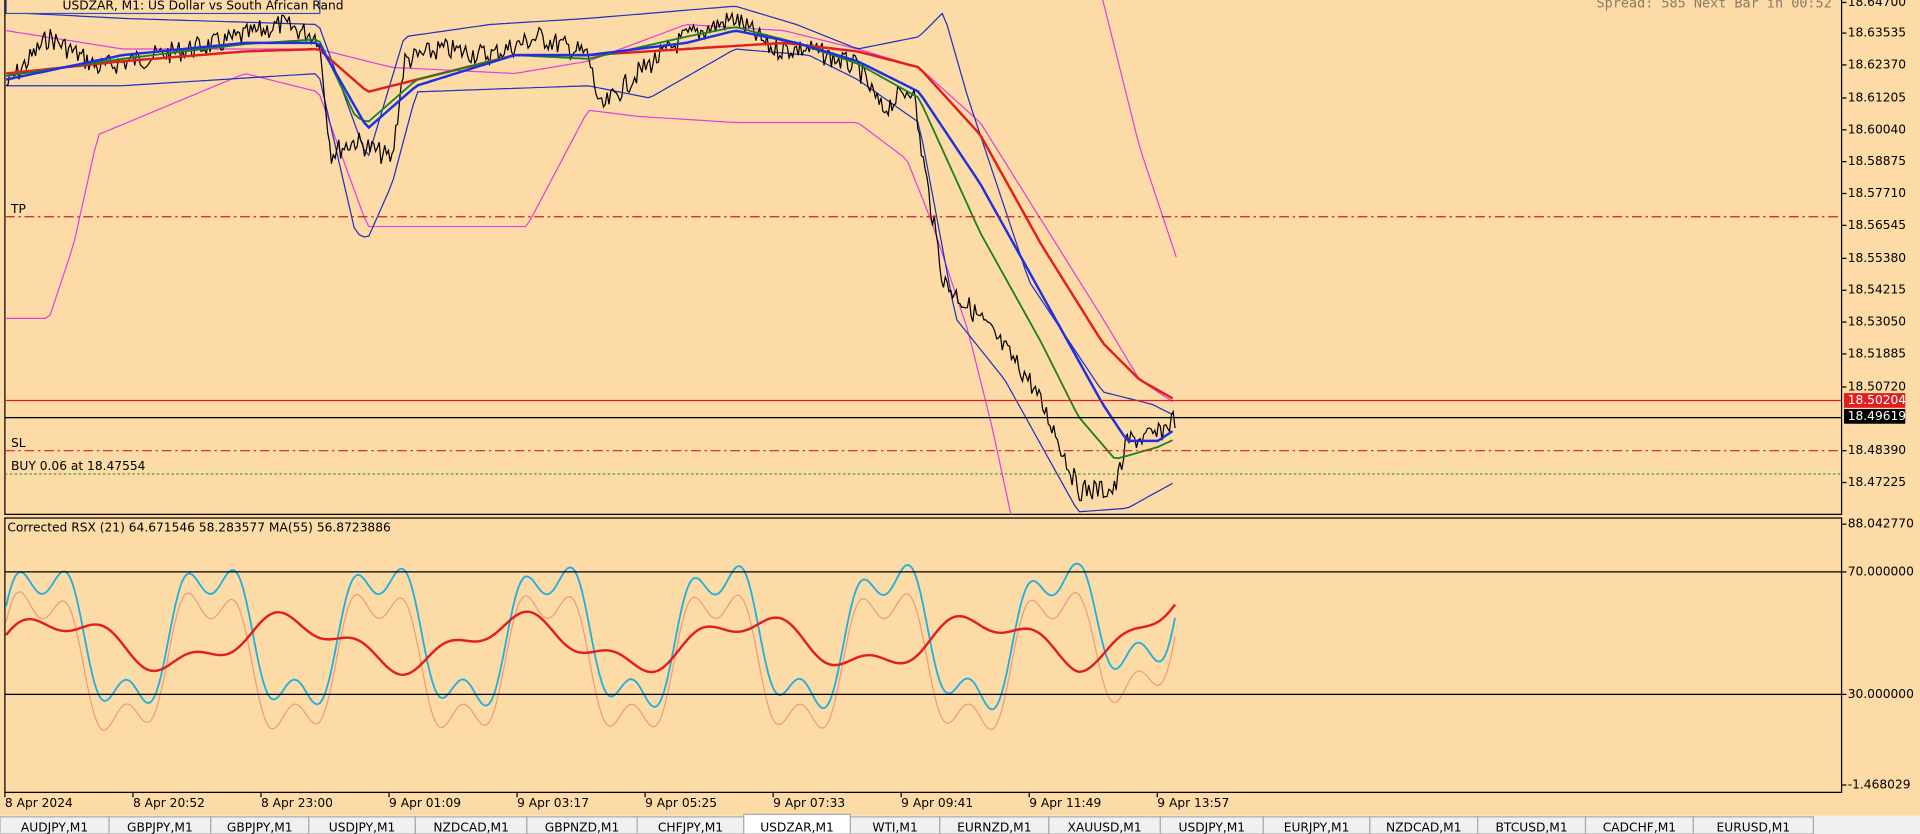  What do you see at coordinates (1879, 785) in the screenshot?
I see `indicator-axis-label: -1.468029` at bounding box center [1879, 785].